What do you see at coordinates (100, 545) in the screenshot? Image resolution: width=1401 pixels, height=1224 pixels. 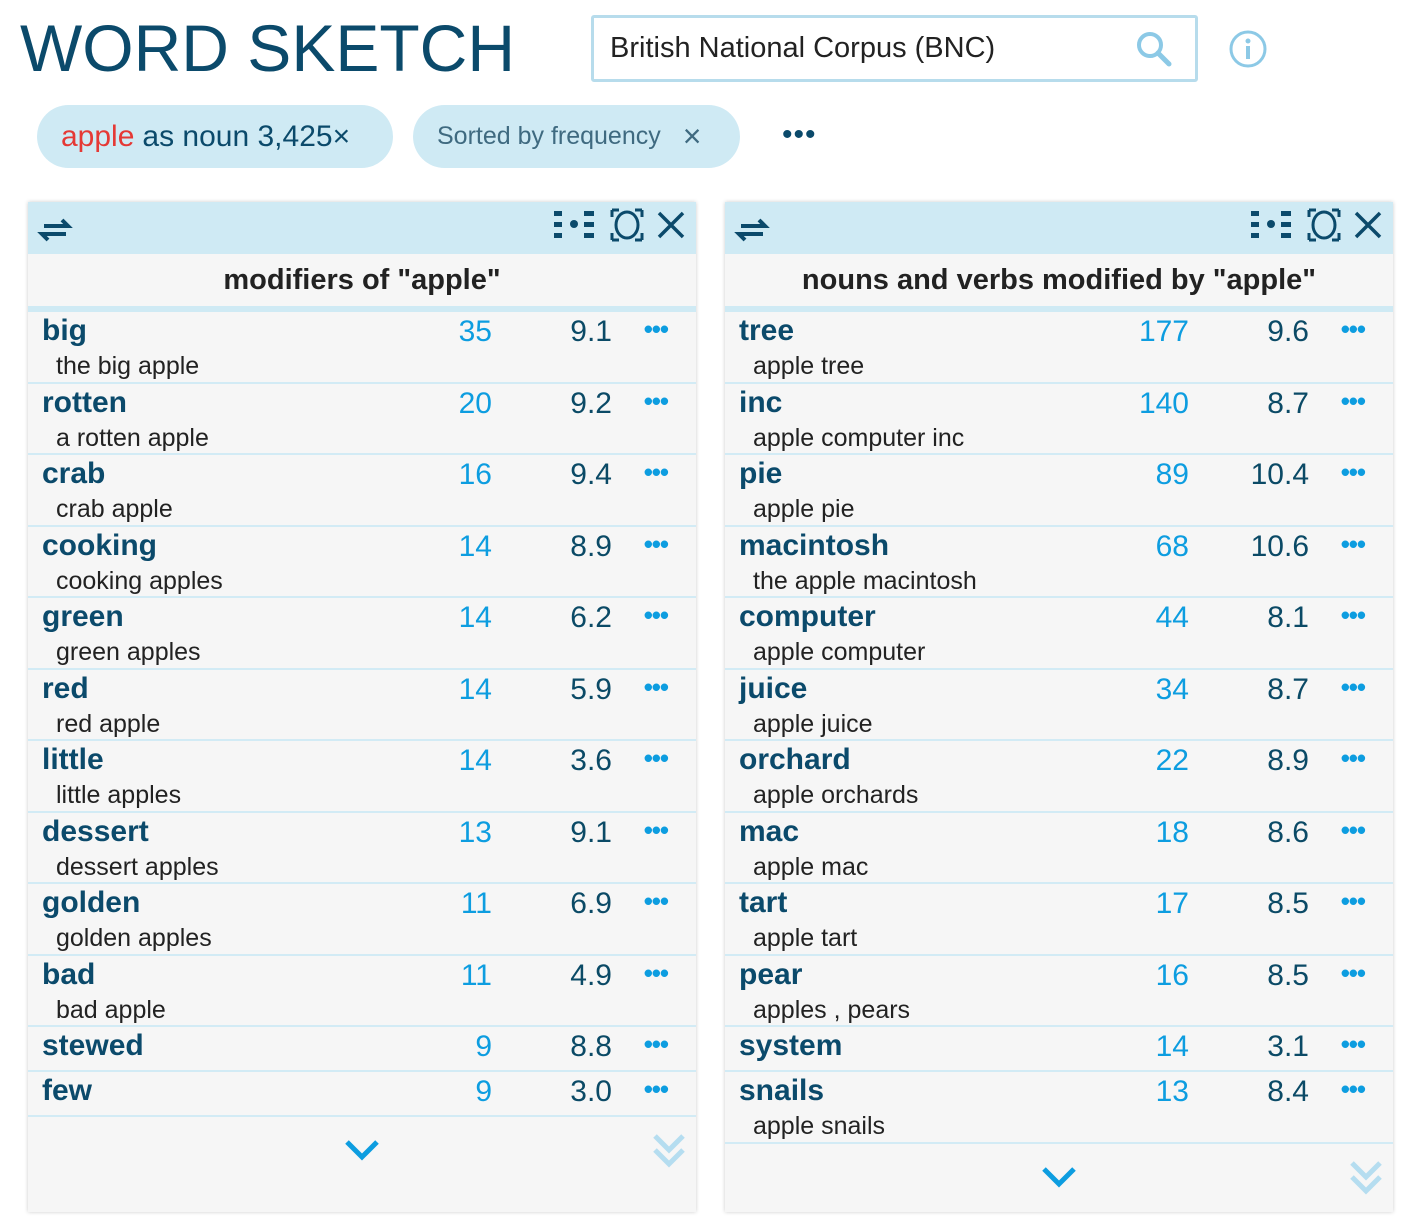 I see `collocate-word: cooking` at bounding box center [100, 545].